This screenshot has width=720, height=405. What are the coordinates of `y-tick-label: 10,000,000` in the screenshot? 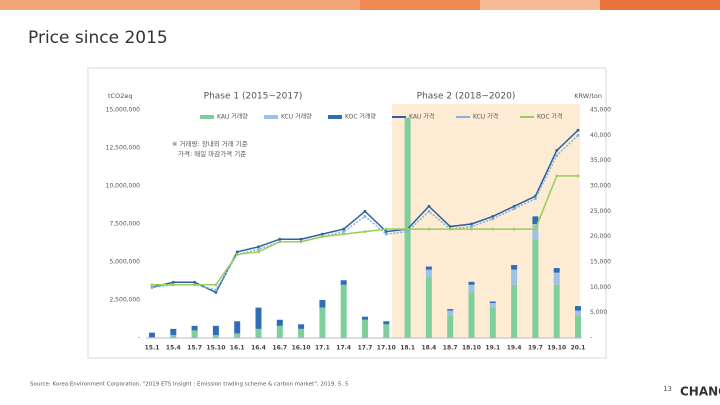 It's located at (123, 186).